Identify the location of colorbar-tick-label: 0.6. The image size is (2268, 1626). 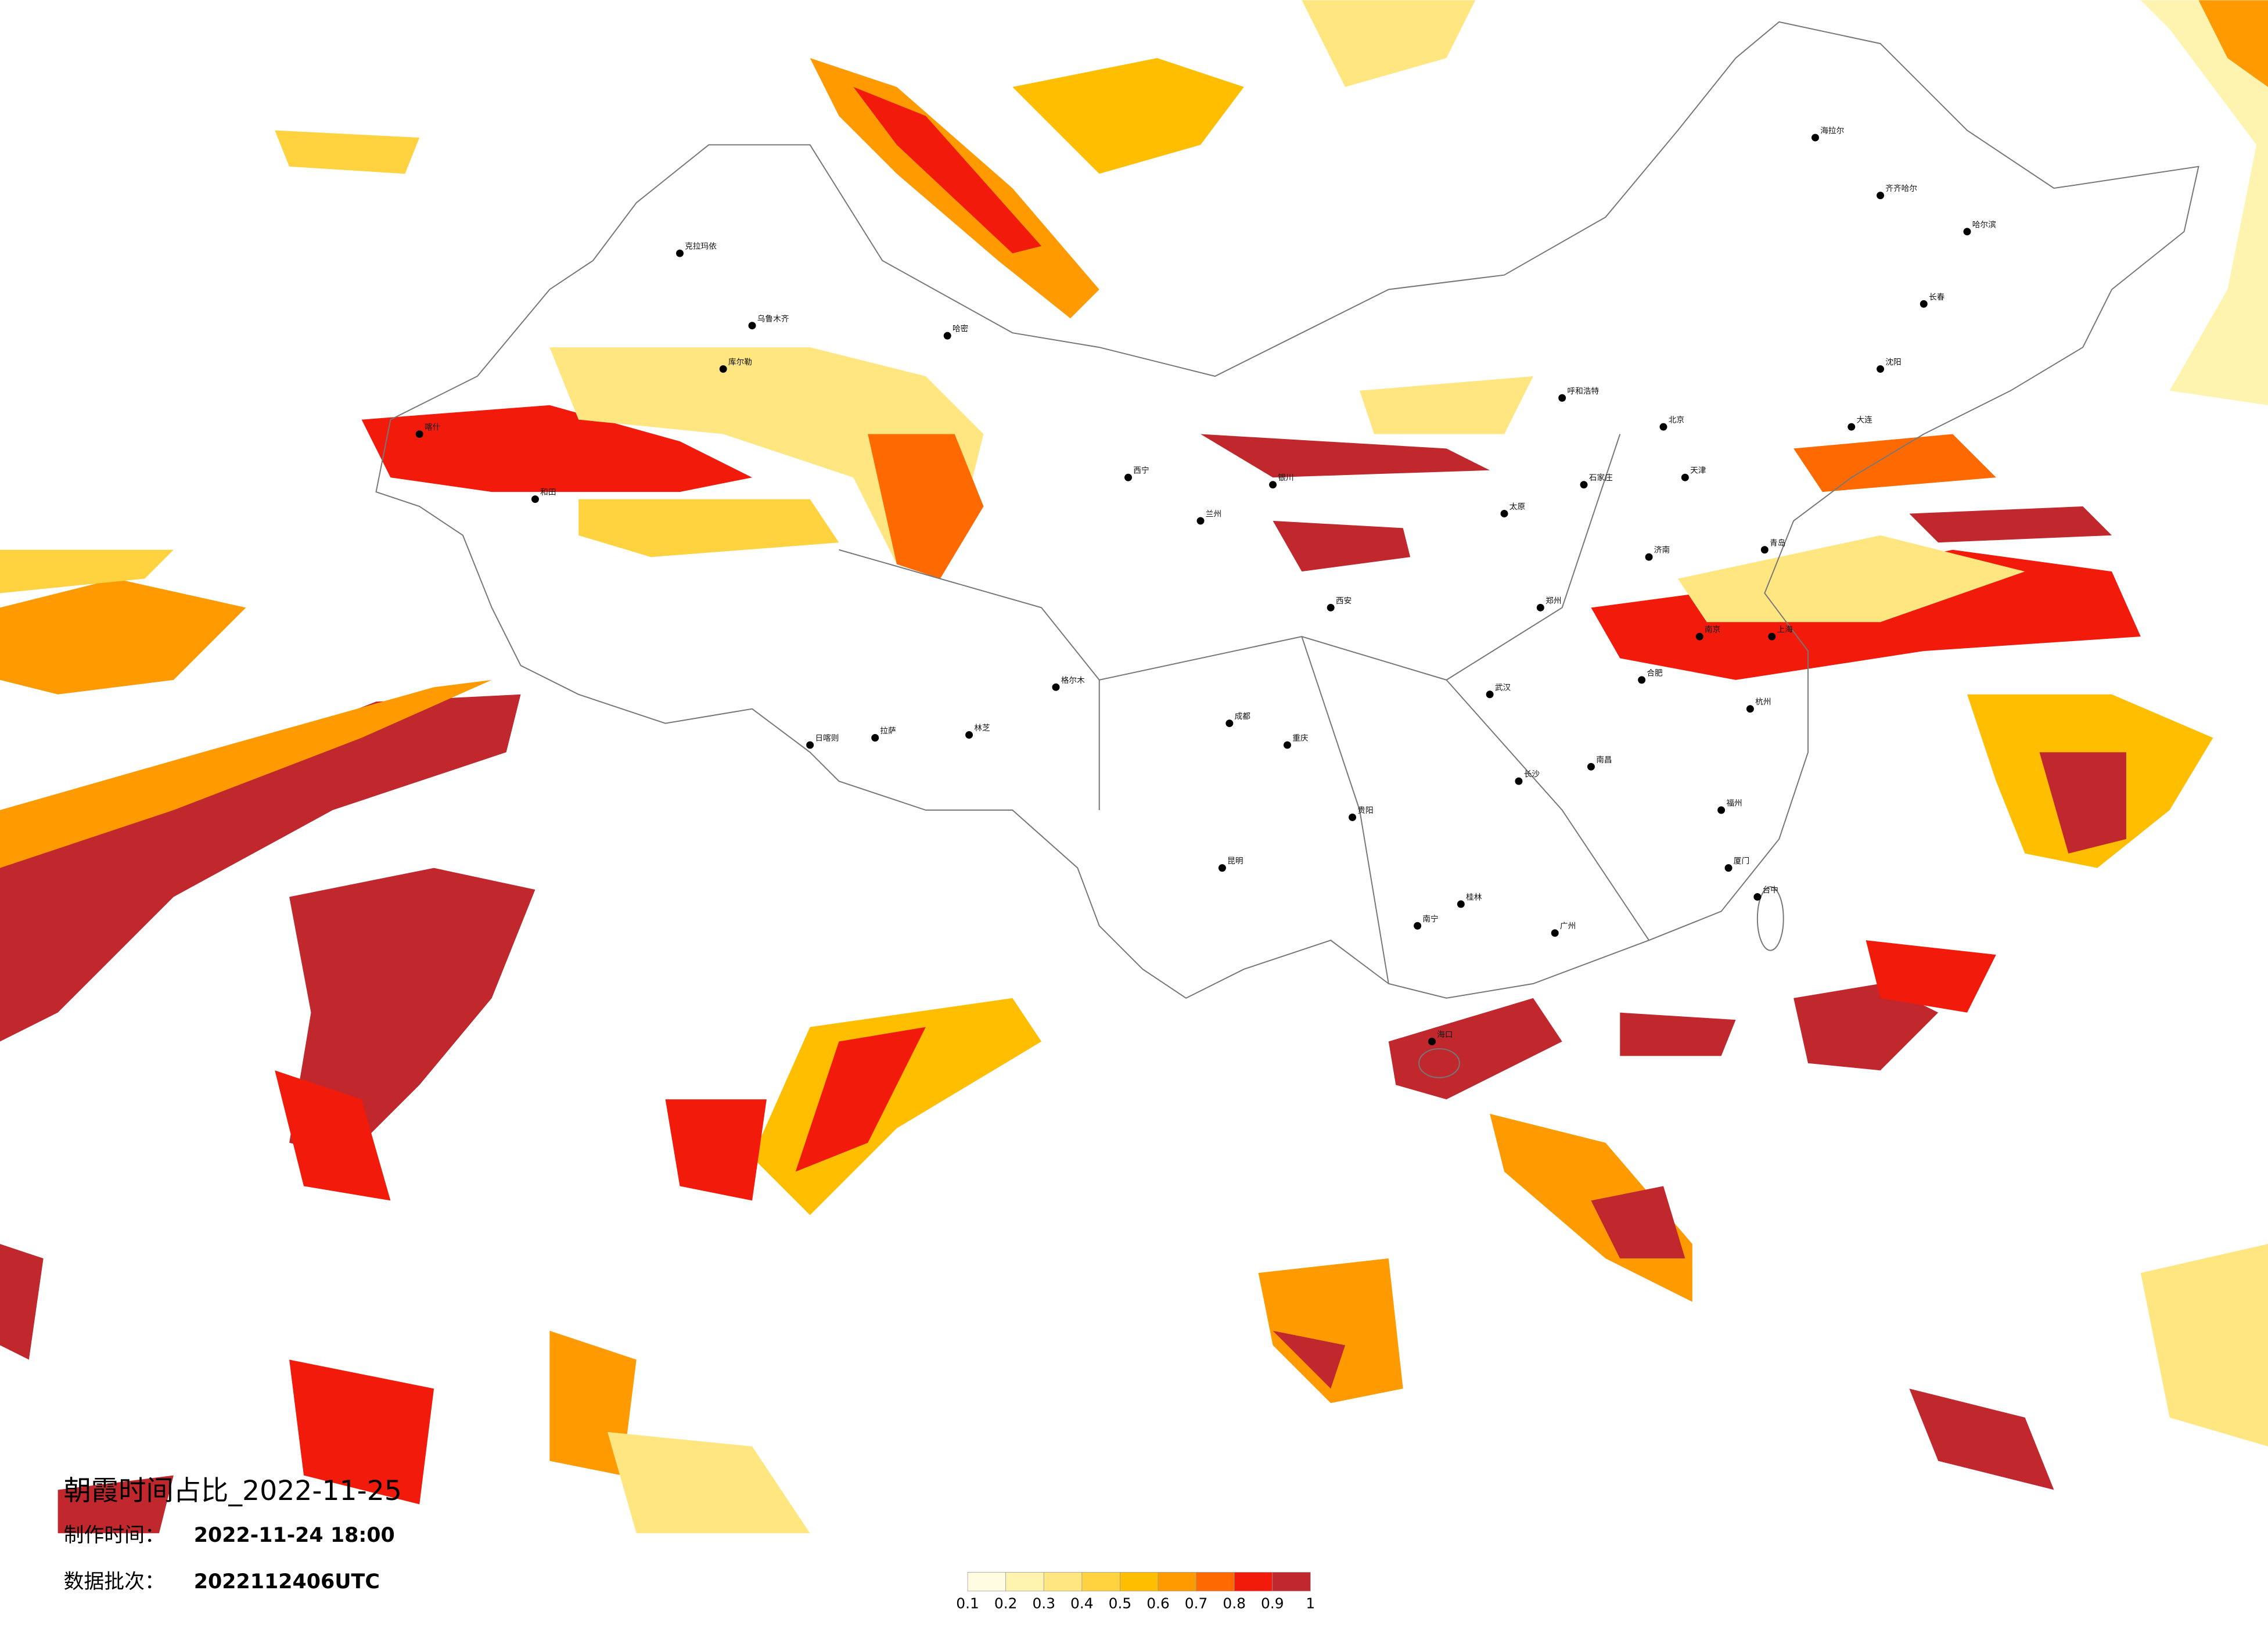
(1158, 1603).